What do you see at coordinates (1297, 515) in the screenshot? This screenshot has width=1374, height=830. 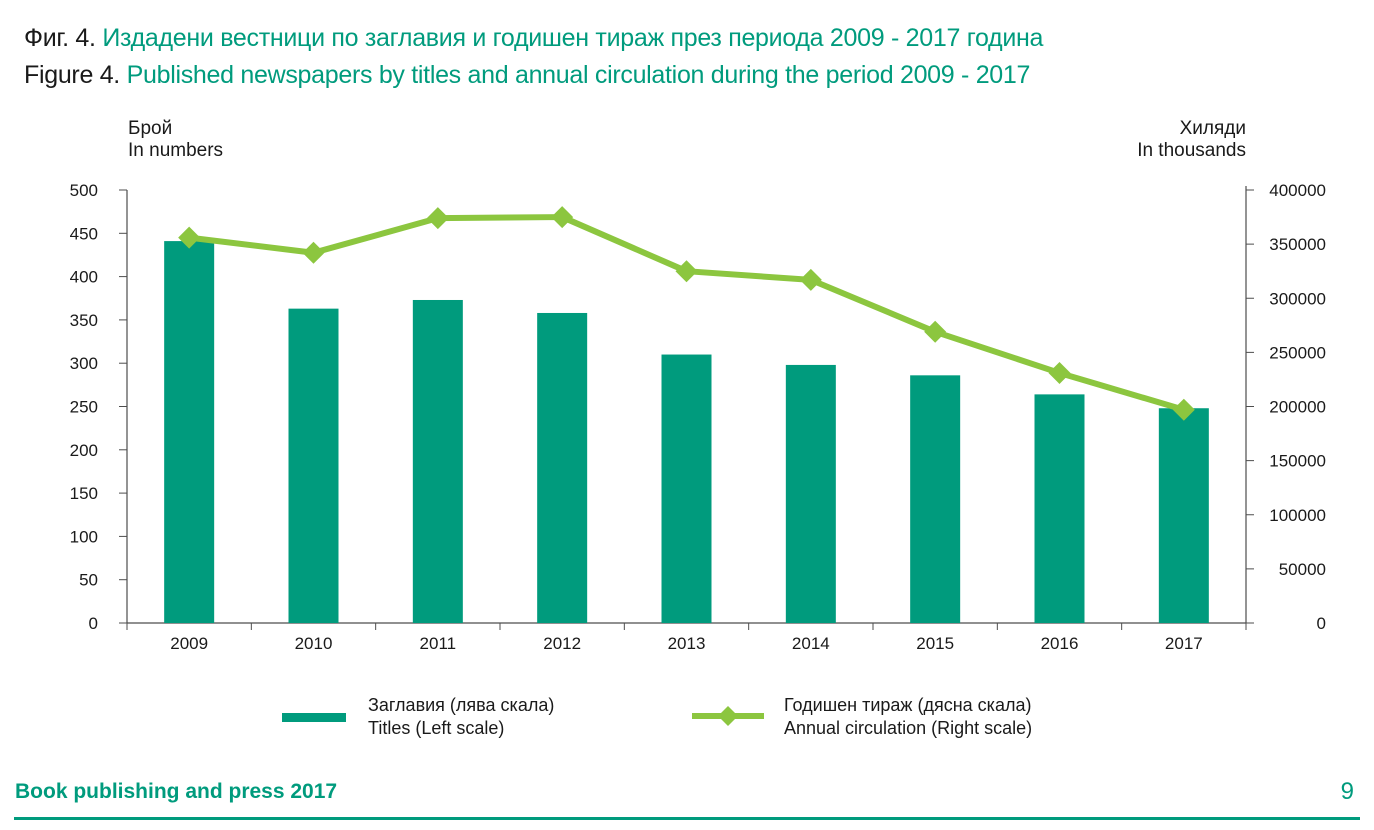 I see `right-axis-tick-label: 100000` at bounding box center [1297, 515].